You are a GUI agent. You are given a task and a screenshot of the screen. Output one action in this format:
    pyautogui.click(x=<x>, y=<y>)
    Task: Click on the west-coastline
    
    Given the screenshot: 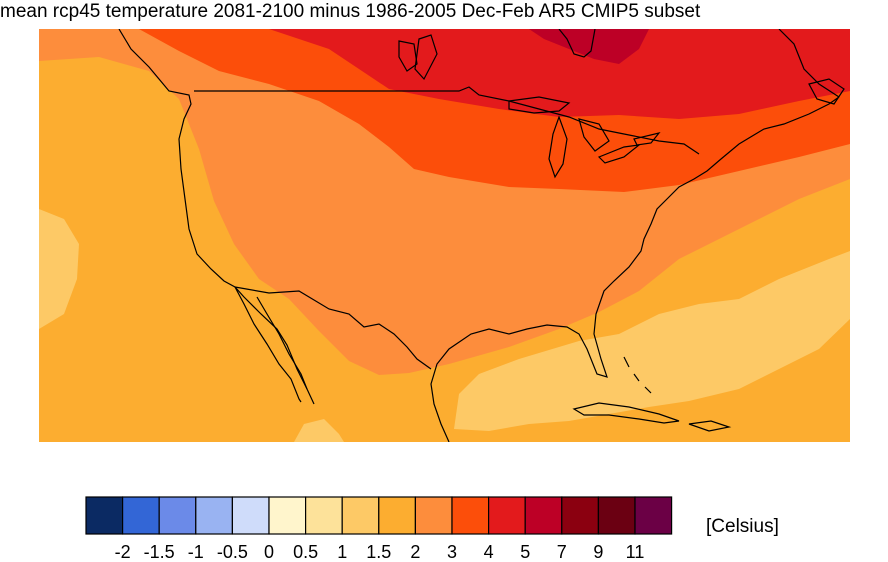 What is the action you would take?
    pyautogui.click(x=216, y=217)
    